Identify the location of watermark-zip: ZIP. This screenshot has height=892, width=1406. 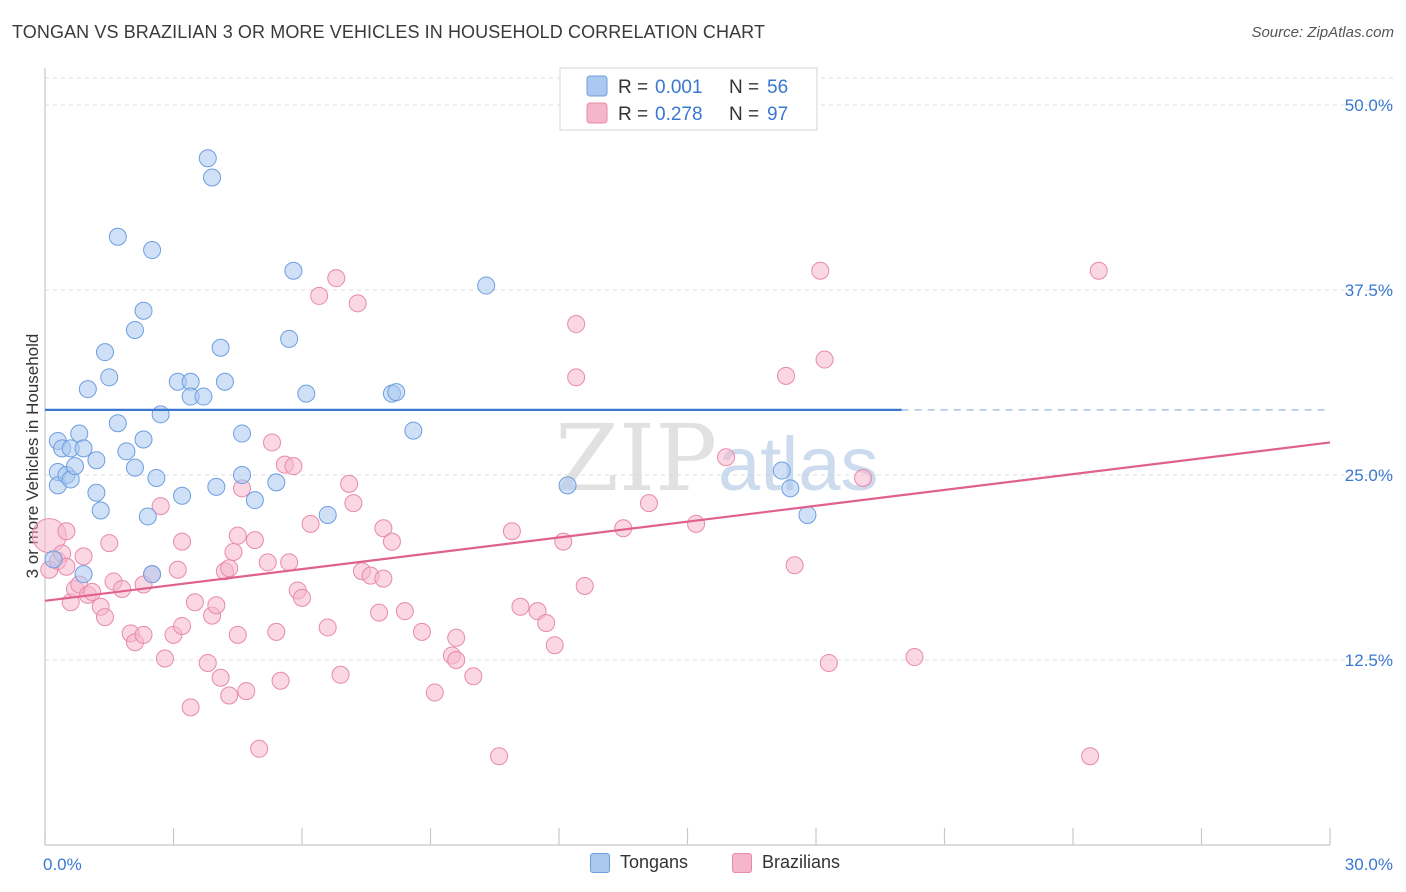
(636, 458).